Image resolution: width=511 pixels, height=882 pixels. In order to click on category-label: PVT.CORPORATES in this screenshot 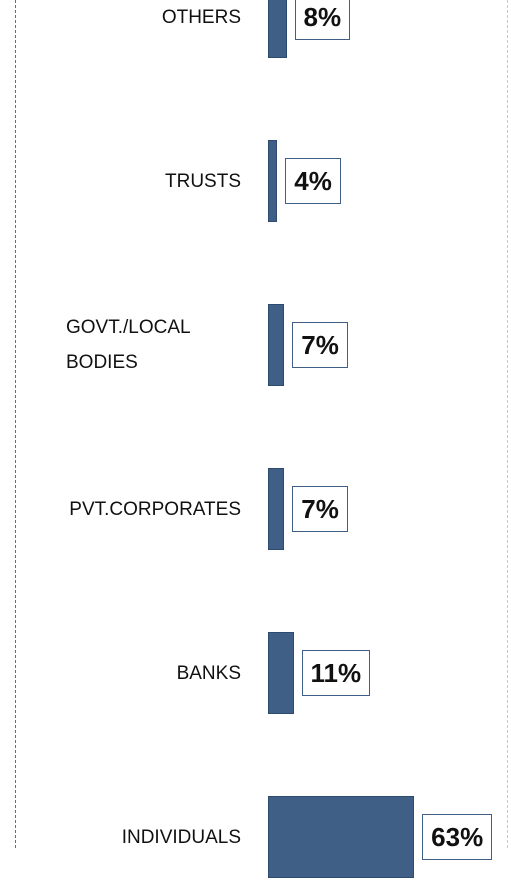, I will do `click(155, 509)`.